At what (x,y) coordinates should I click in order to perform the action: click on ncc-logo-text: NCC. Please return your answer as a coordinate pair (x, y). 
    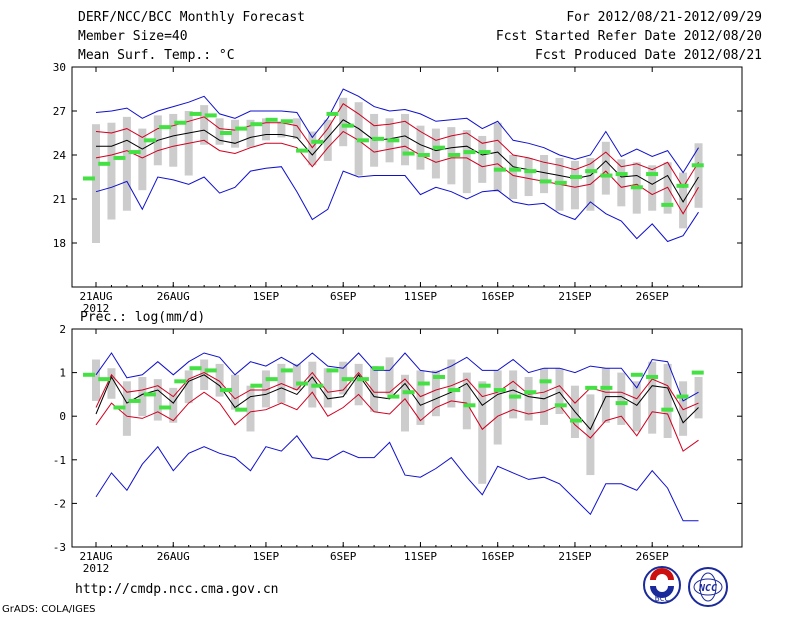
    Looking at the image, I should click on (707, 588).